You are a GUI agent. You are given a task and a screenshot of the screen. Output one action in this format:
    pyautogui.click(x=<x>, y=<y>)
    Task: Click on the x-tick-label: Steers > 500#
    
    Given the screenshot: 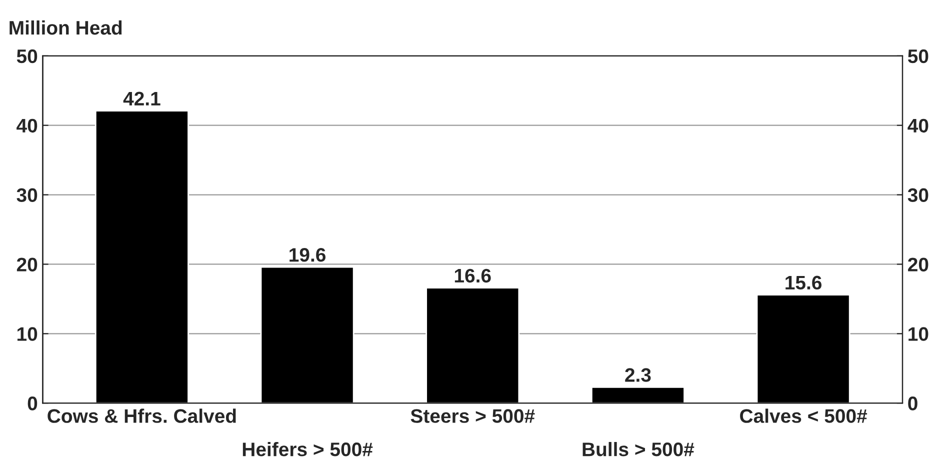 What is the action you would take?
    pyautogui.click(x=472, y=416)
    